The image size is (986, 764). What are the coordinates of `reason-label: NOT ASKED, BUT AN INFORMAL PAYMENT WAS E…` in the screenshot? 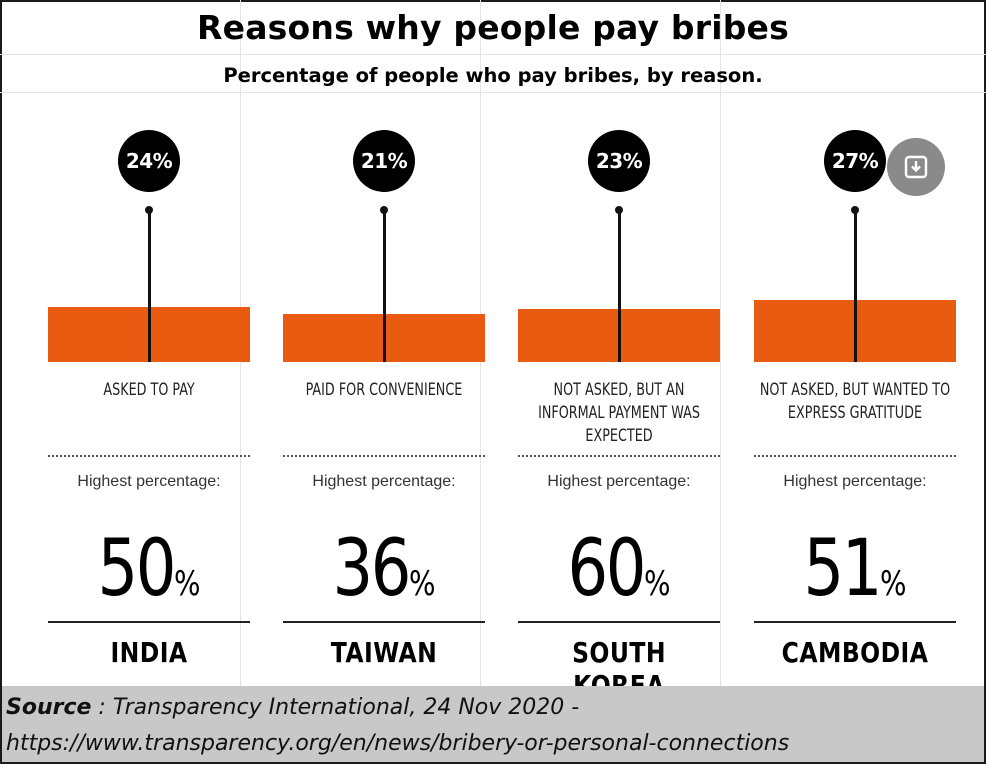 It's located at (619, 412).